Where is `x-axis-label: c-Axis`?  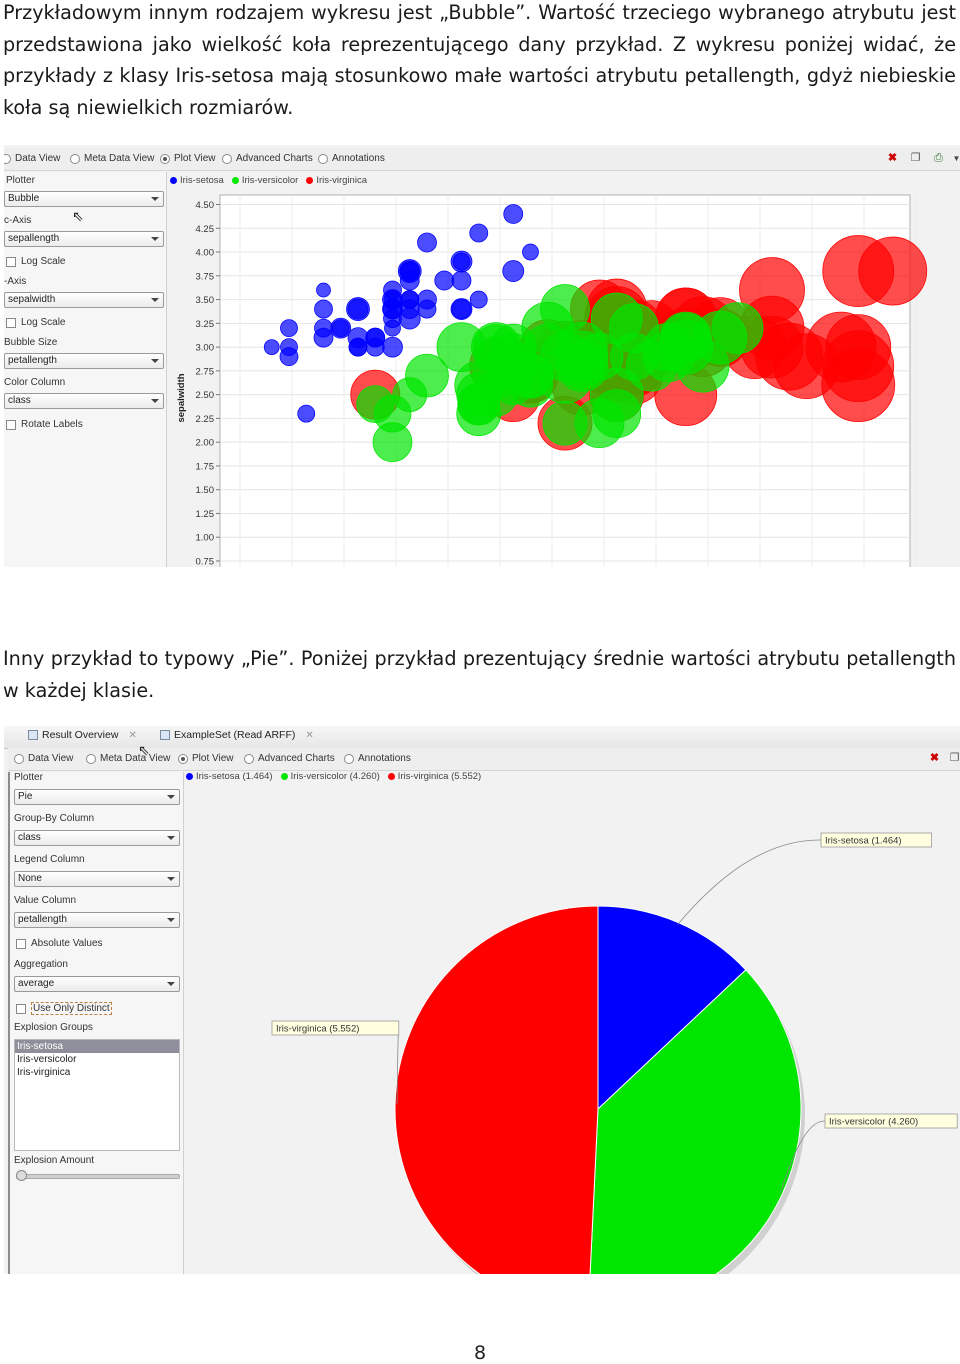 x-axis-label: c-Axis is located at coordinates (18, 220).